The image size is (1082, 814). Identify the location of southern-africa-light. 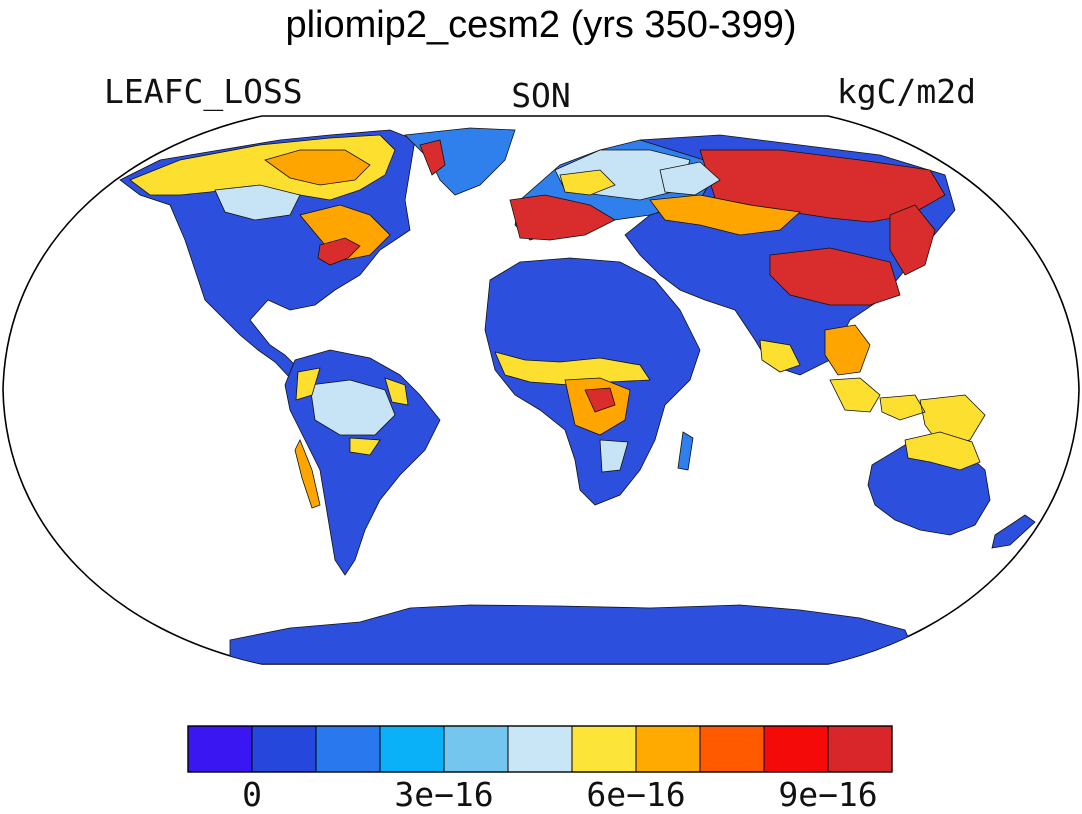
(614, 456).